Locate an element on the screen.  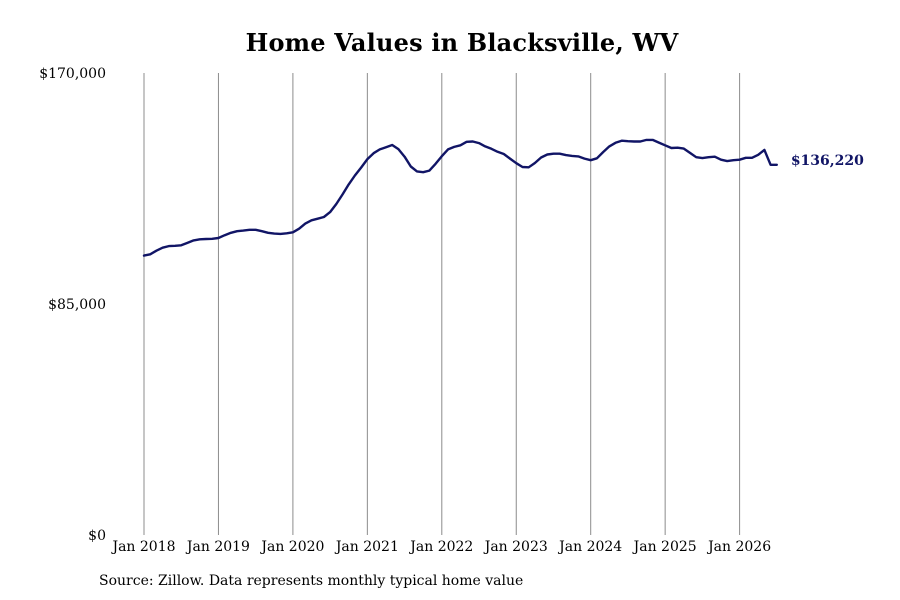
x-tick-label: Jan 2024 is located at coordinates (589, 547).